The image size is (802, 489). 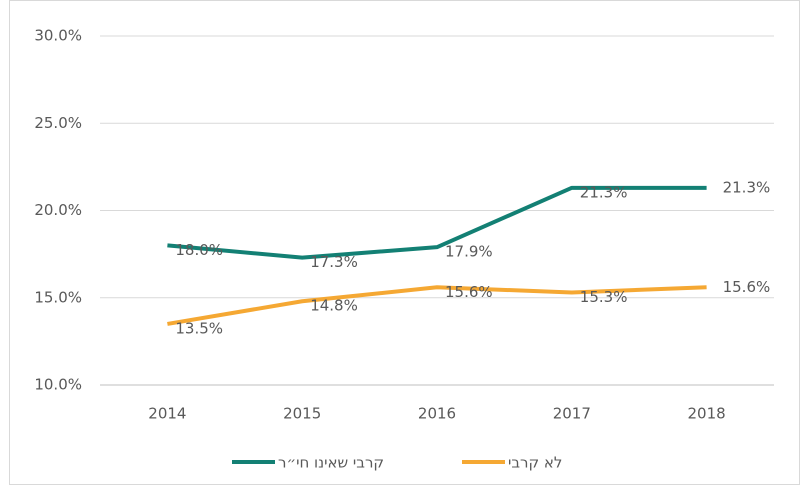 What do you see at coordinates (167, 414) in the screenshot?
I see `x-tick-label: 2014` at bounding box center [167, 414].